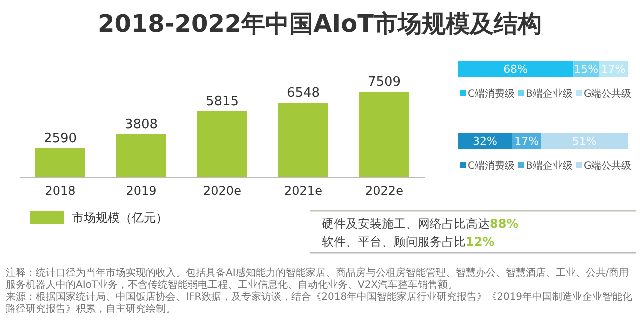 Image resolution: width=640 pixels, height=334 pixels. Describe the element at coordinates (141, 124) in the screenshot. I see `data-label: 3808` at that location.